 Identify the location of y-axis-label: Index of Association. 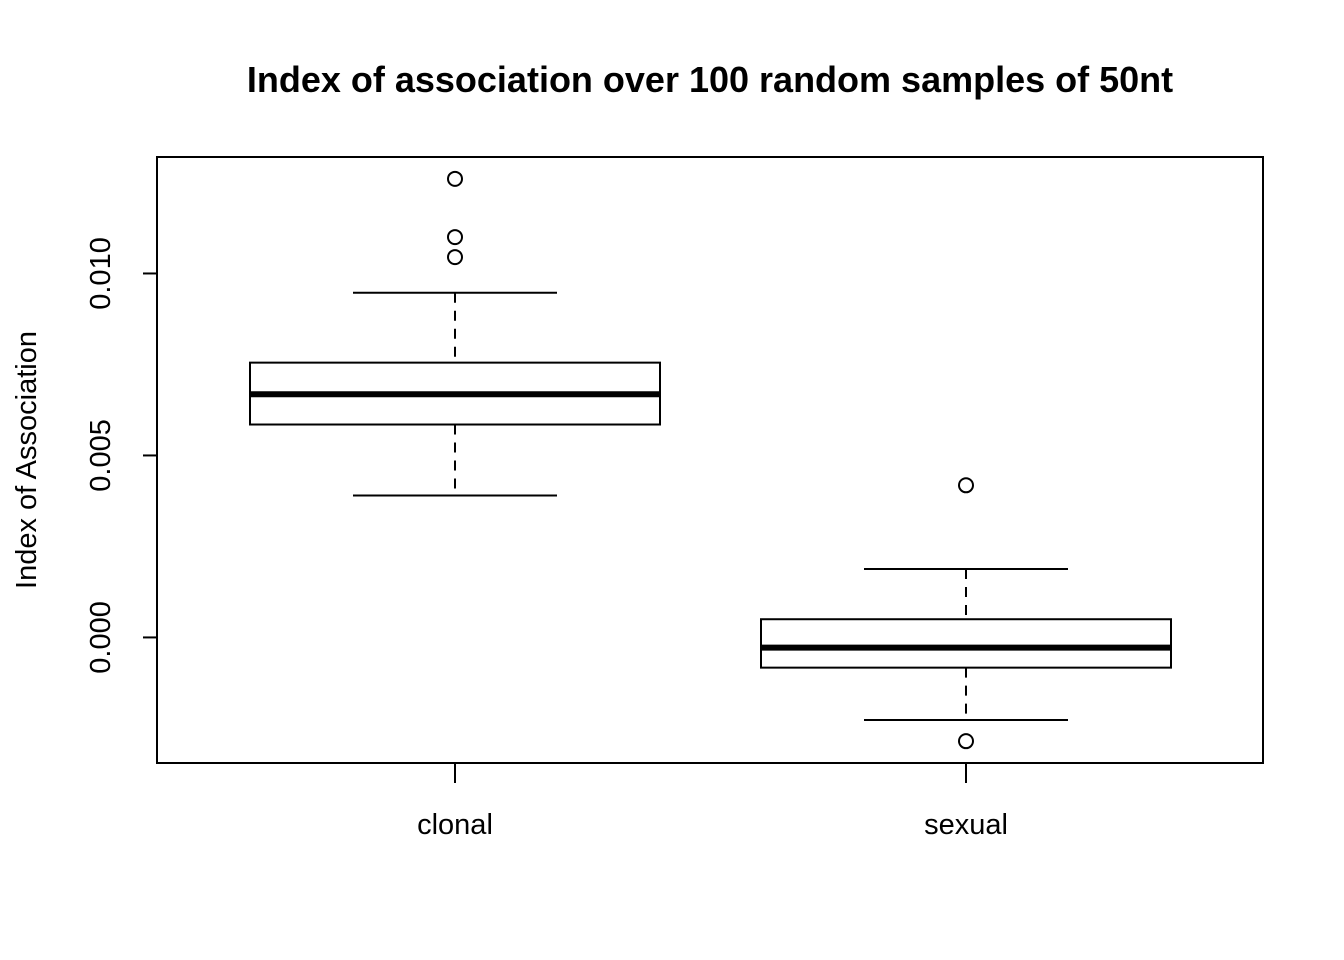
(27, 460).